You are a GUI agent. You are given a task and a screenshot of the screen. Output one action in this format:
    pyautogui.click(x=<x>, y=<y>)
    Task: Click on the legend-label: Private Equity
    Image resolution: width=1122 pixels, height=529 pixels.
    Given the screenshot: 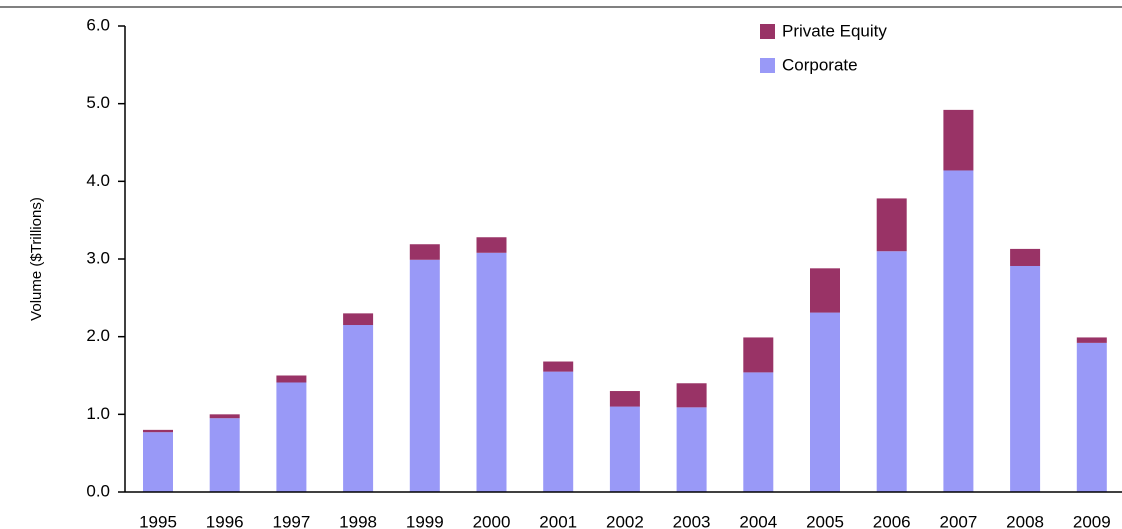 What is the action you would take?
    pyautogui.click(x=834, y=30)
    